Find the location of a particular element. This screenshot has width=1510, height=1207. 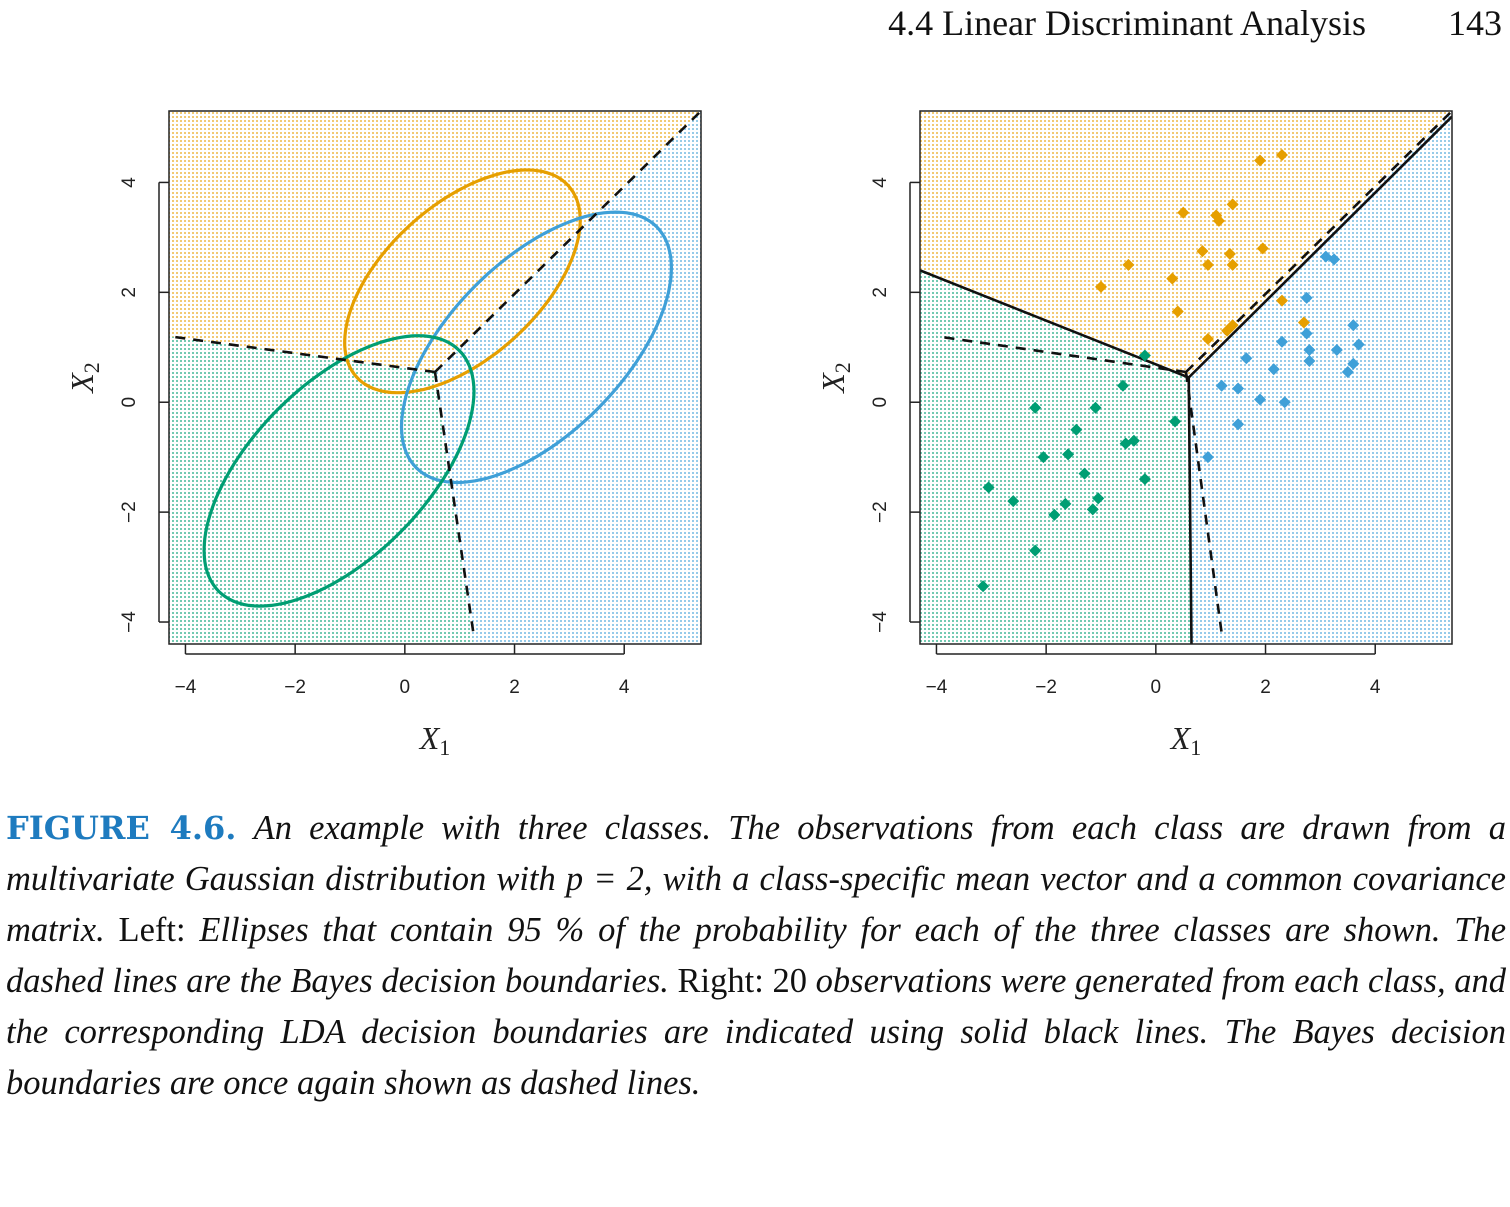

ellipse-green is located at coordinates (339, 471).